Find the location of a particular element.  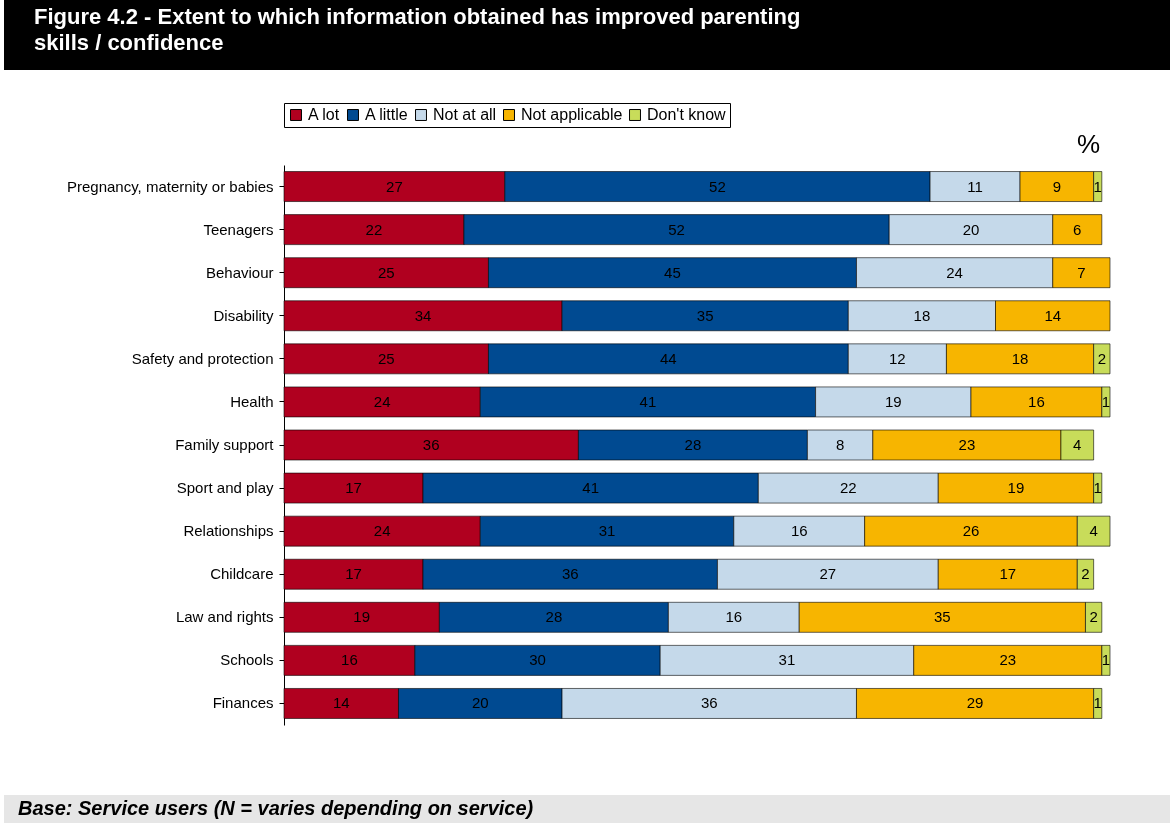

legend-label: Not applicable is located at coordinates (572, 114).